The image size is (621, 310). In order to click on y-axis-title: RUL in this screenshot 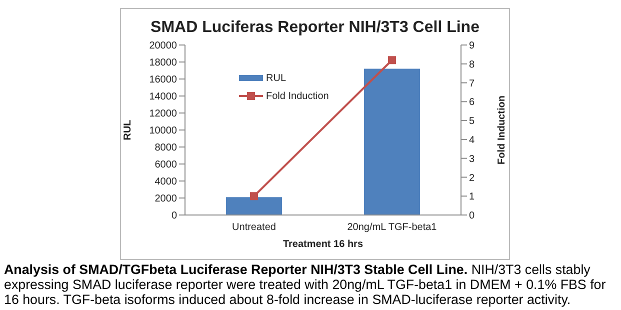, I will do `click(128, 130)`.